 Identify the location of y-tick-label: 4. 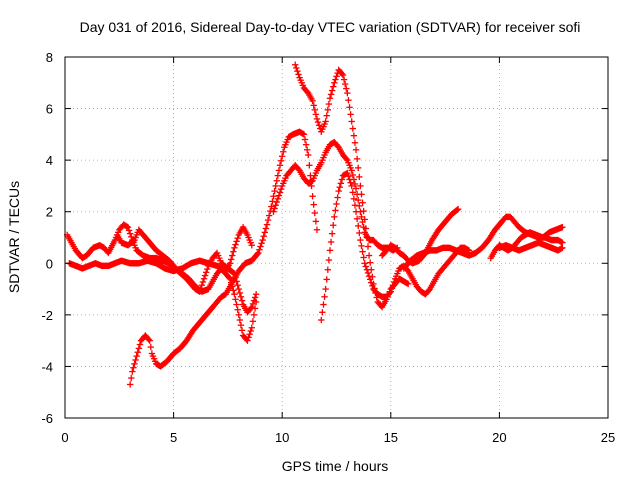
(49, 160).